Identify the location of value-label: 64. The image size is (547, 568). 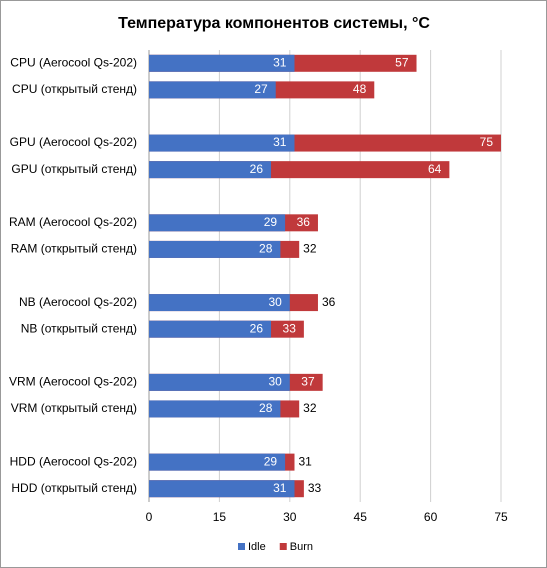
(435, 169).